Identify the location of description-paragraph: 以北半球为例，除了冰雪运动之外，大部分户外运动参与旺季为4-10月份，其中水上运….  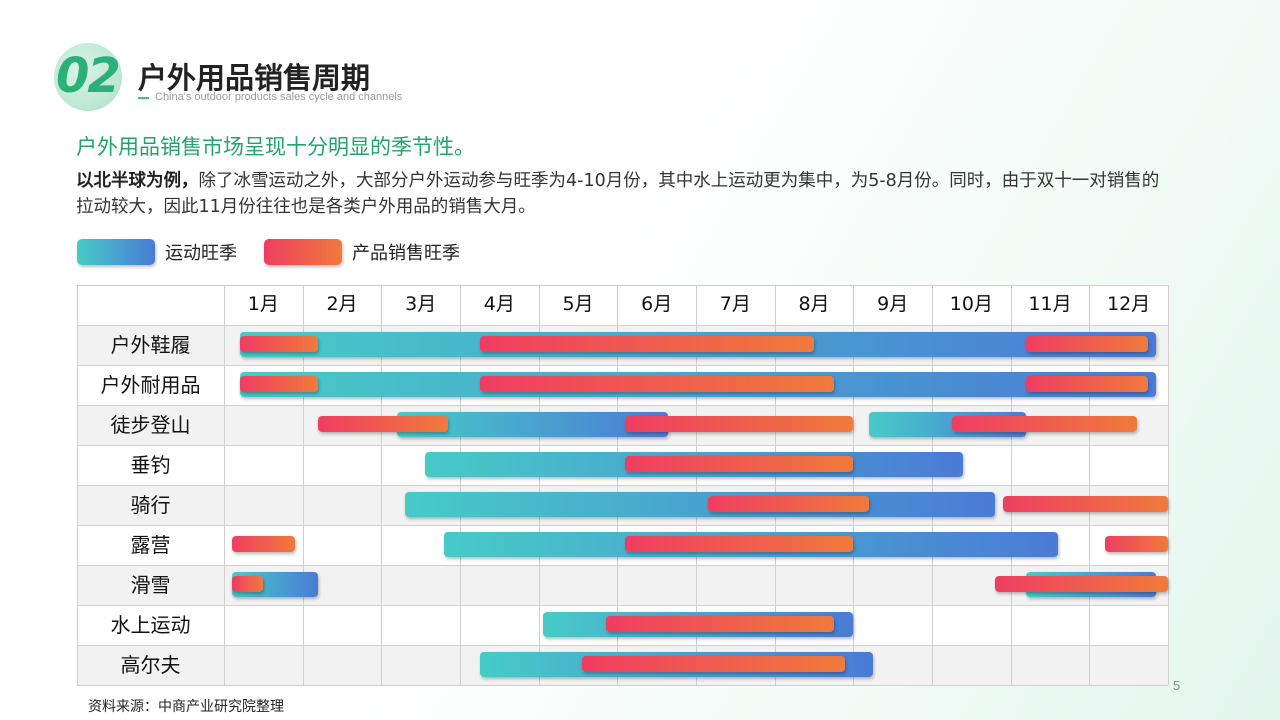
(626, 194).